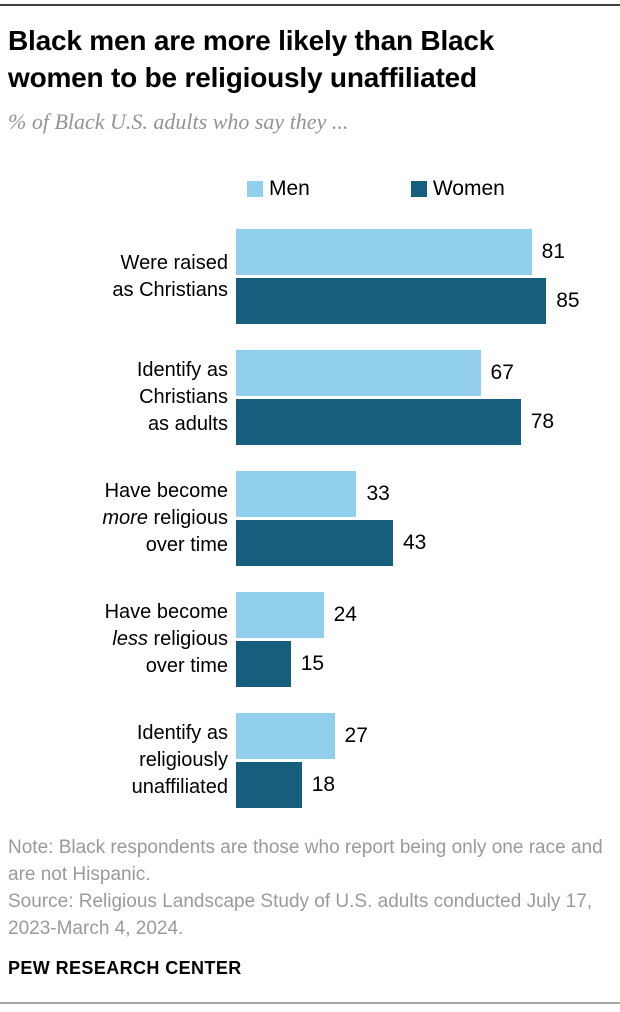 This screenshot has height=1012, width=620. Describe the element at coordinates (255, 189) in the screenshot. I see `men-color-swatch-icon` at that location.